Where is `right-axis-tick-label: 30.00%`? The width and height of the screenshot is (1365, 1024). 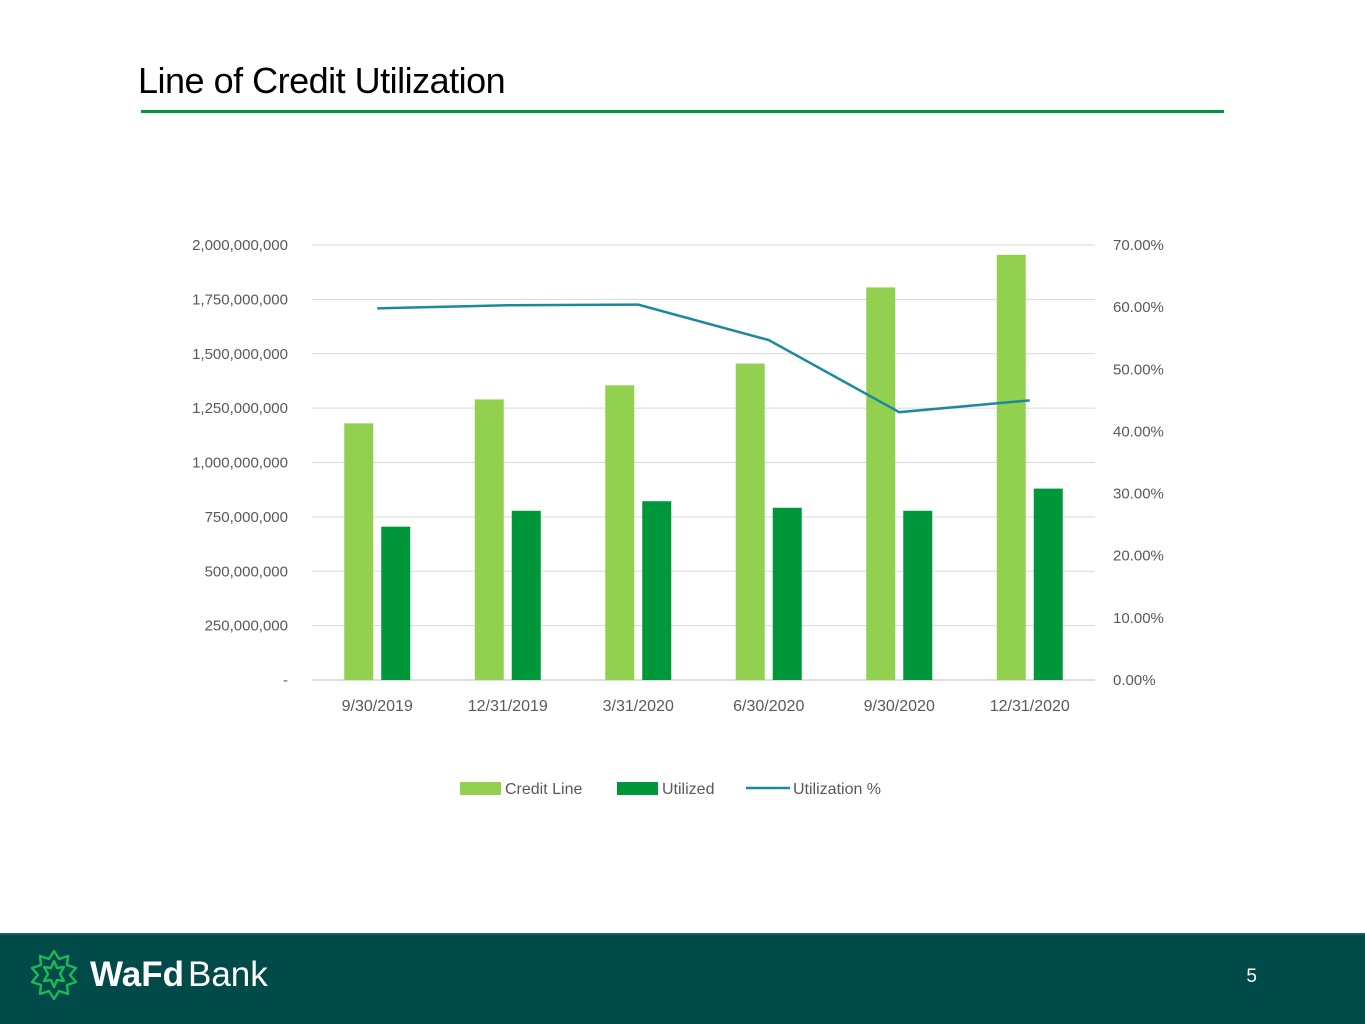 right-axis-tick-label: 30.00% is located at coordinates (1138, 494).